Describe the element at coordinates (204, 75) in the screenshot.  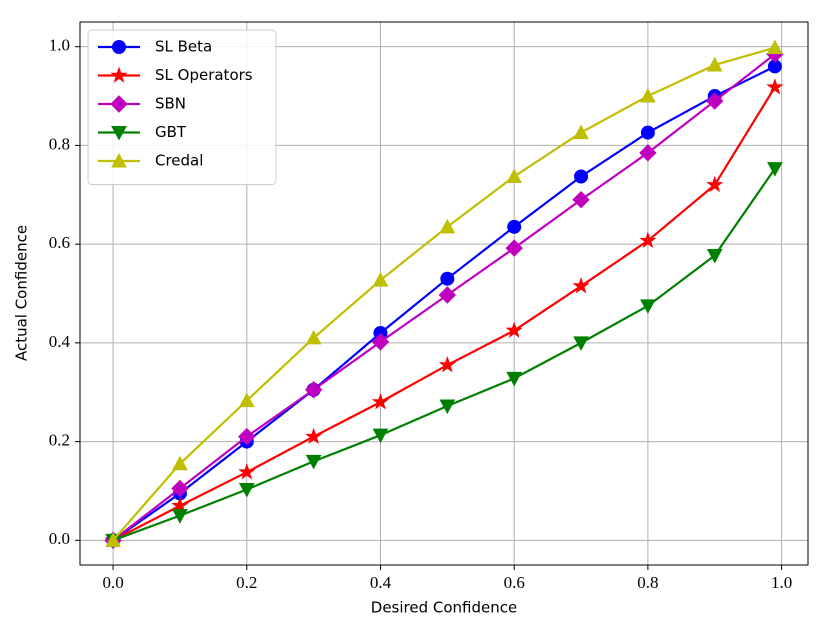
I see `legend-label: SL Operators` at that location.